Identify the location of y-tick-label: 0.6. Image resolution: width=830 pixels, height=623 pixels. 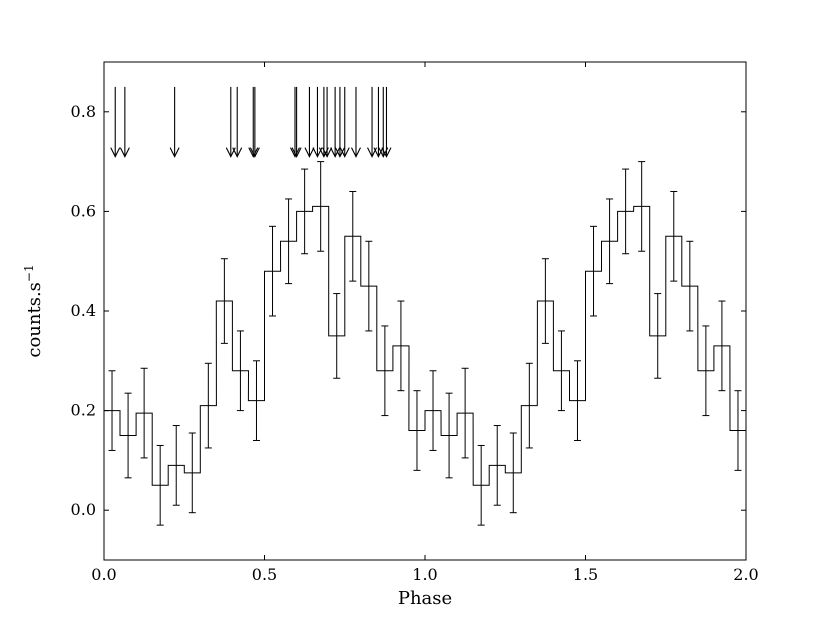
(83, 210).